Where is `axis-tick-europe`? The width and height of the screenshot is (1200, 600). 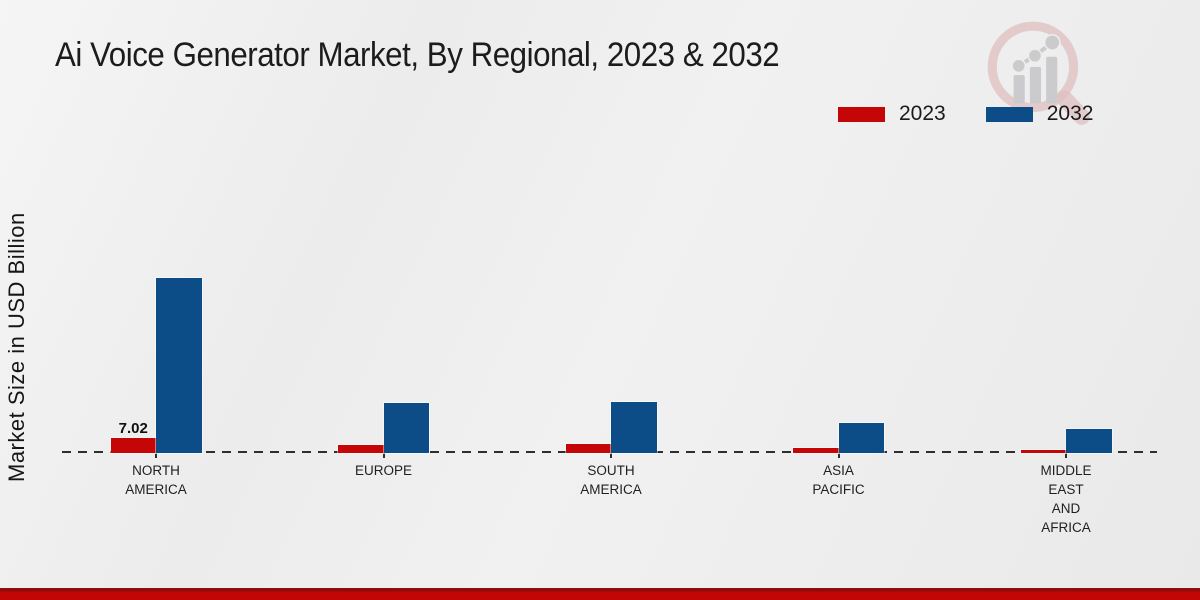
axis-tick-europe is located at coordinates (383, 455).